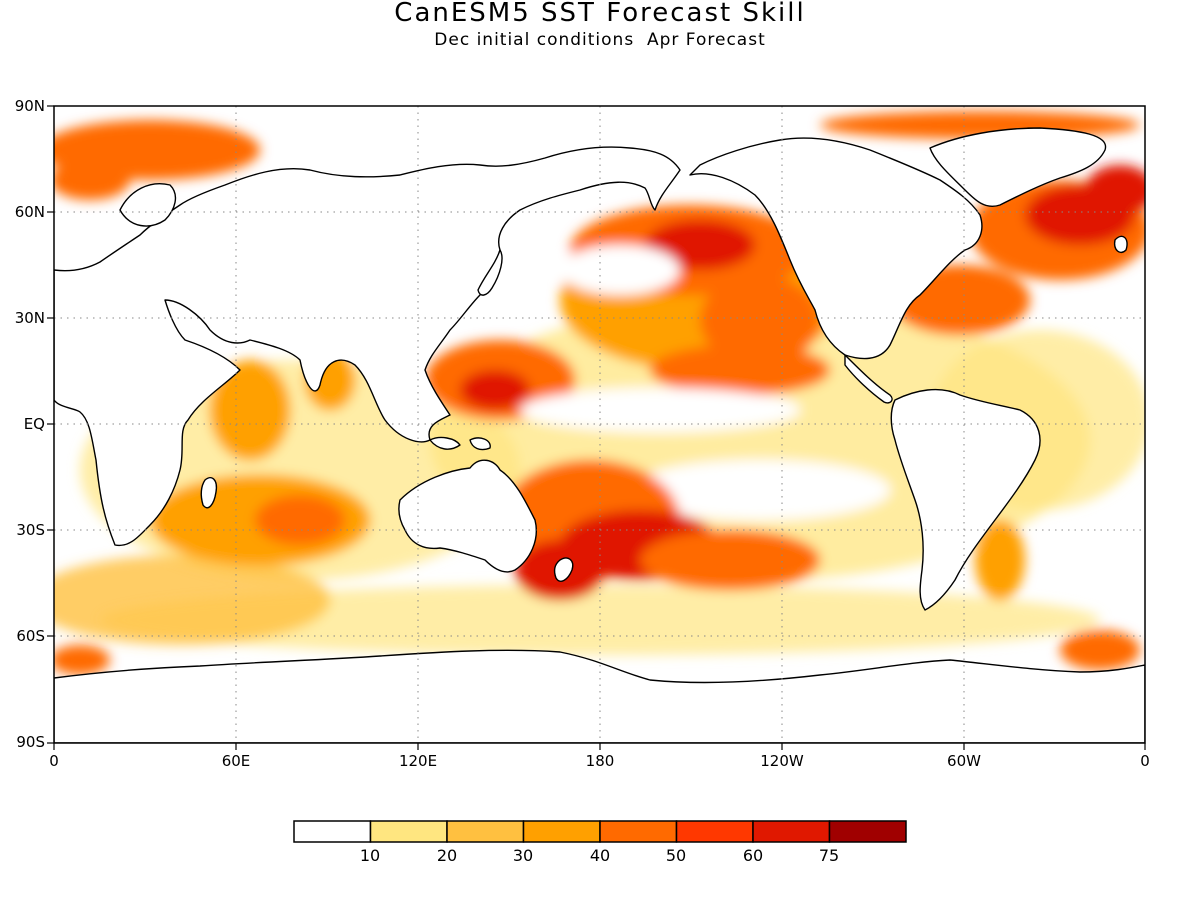 The image size is (1200, 900). What do you see at coordinates (418, 761) in the screenshot?
I see `lon-label-120e: 120E` at bounding box center [418, 761].